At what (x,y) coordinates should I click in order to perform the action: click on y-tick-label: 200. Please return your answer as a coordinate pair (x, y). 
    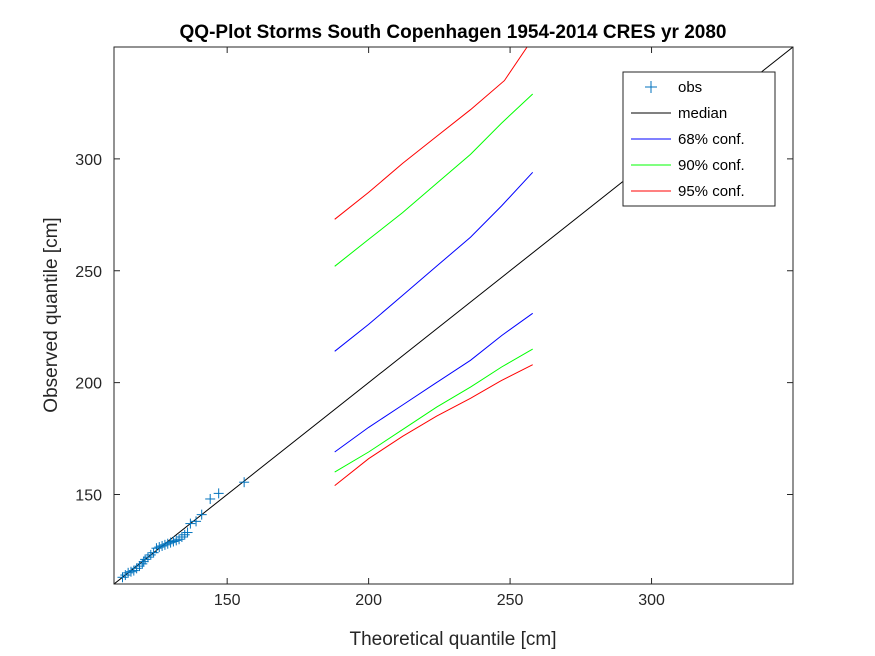
    Looking at the image, I should click on (88, 384).